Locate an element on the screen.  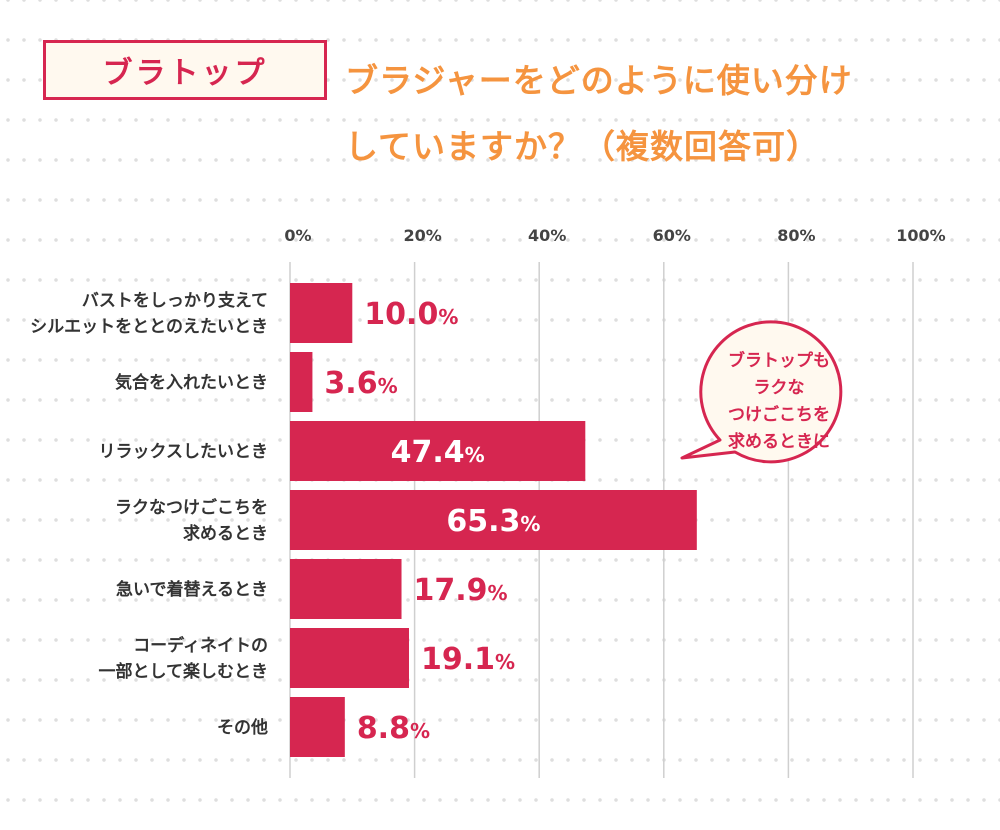
callout-text: ブラトップも is located at coordinates (779, 360).